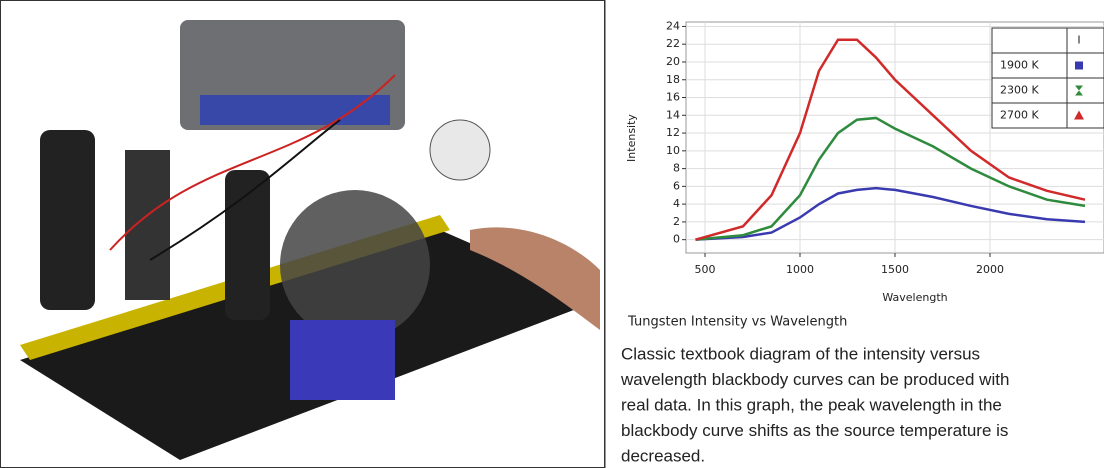  What do you see at coordinates (676, 168) in the screenshot?
I see `y-tick-label: 8` at bounding box center [676, 168].